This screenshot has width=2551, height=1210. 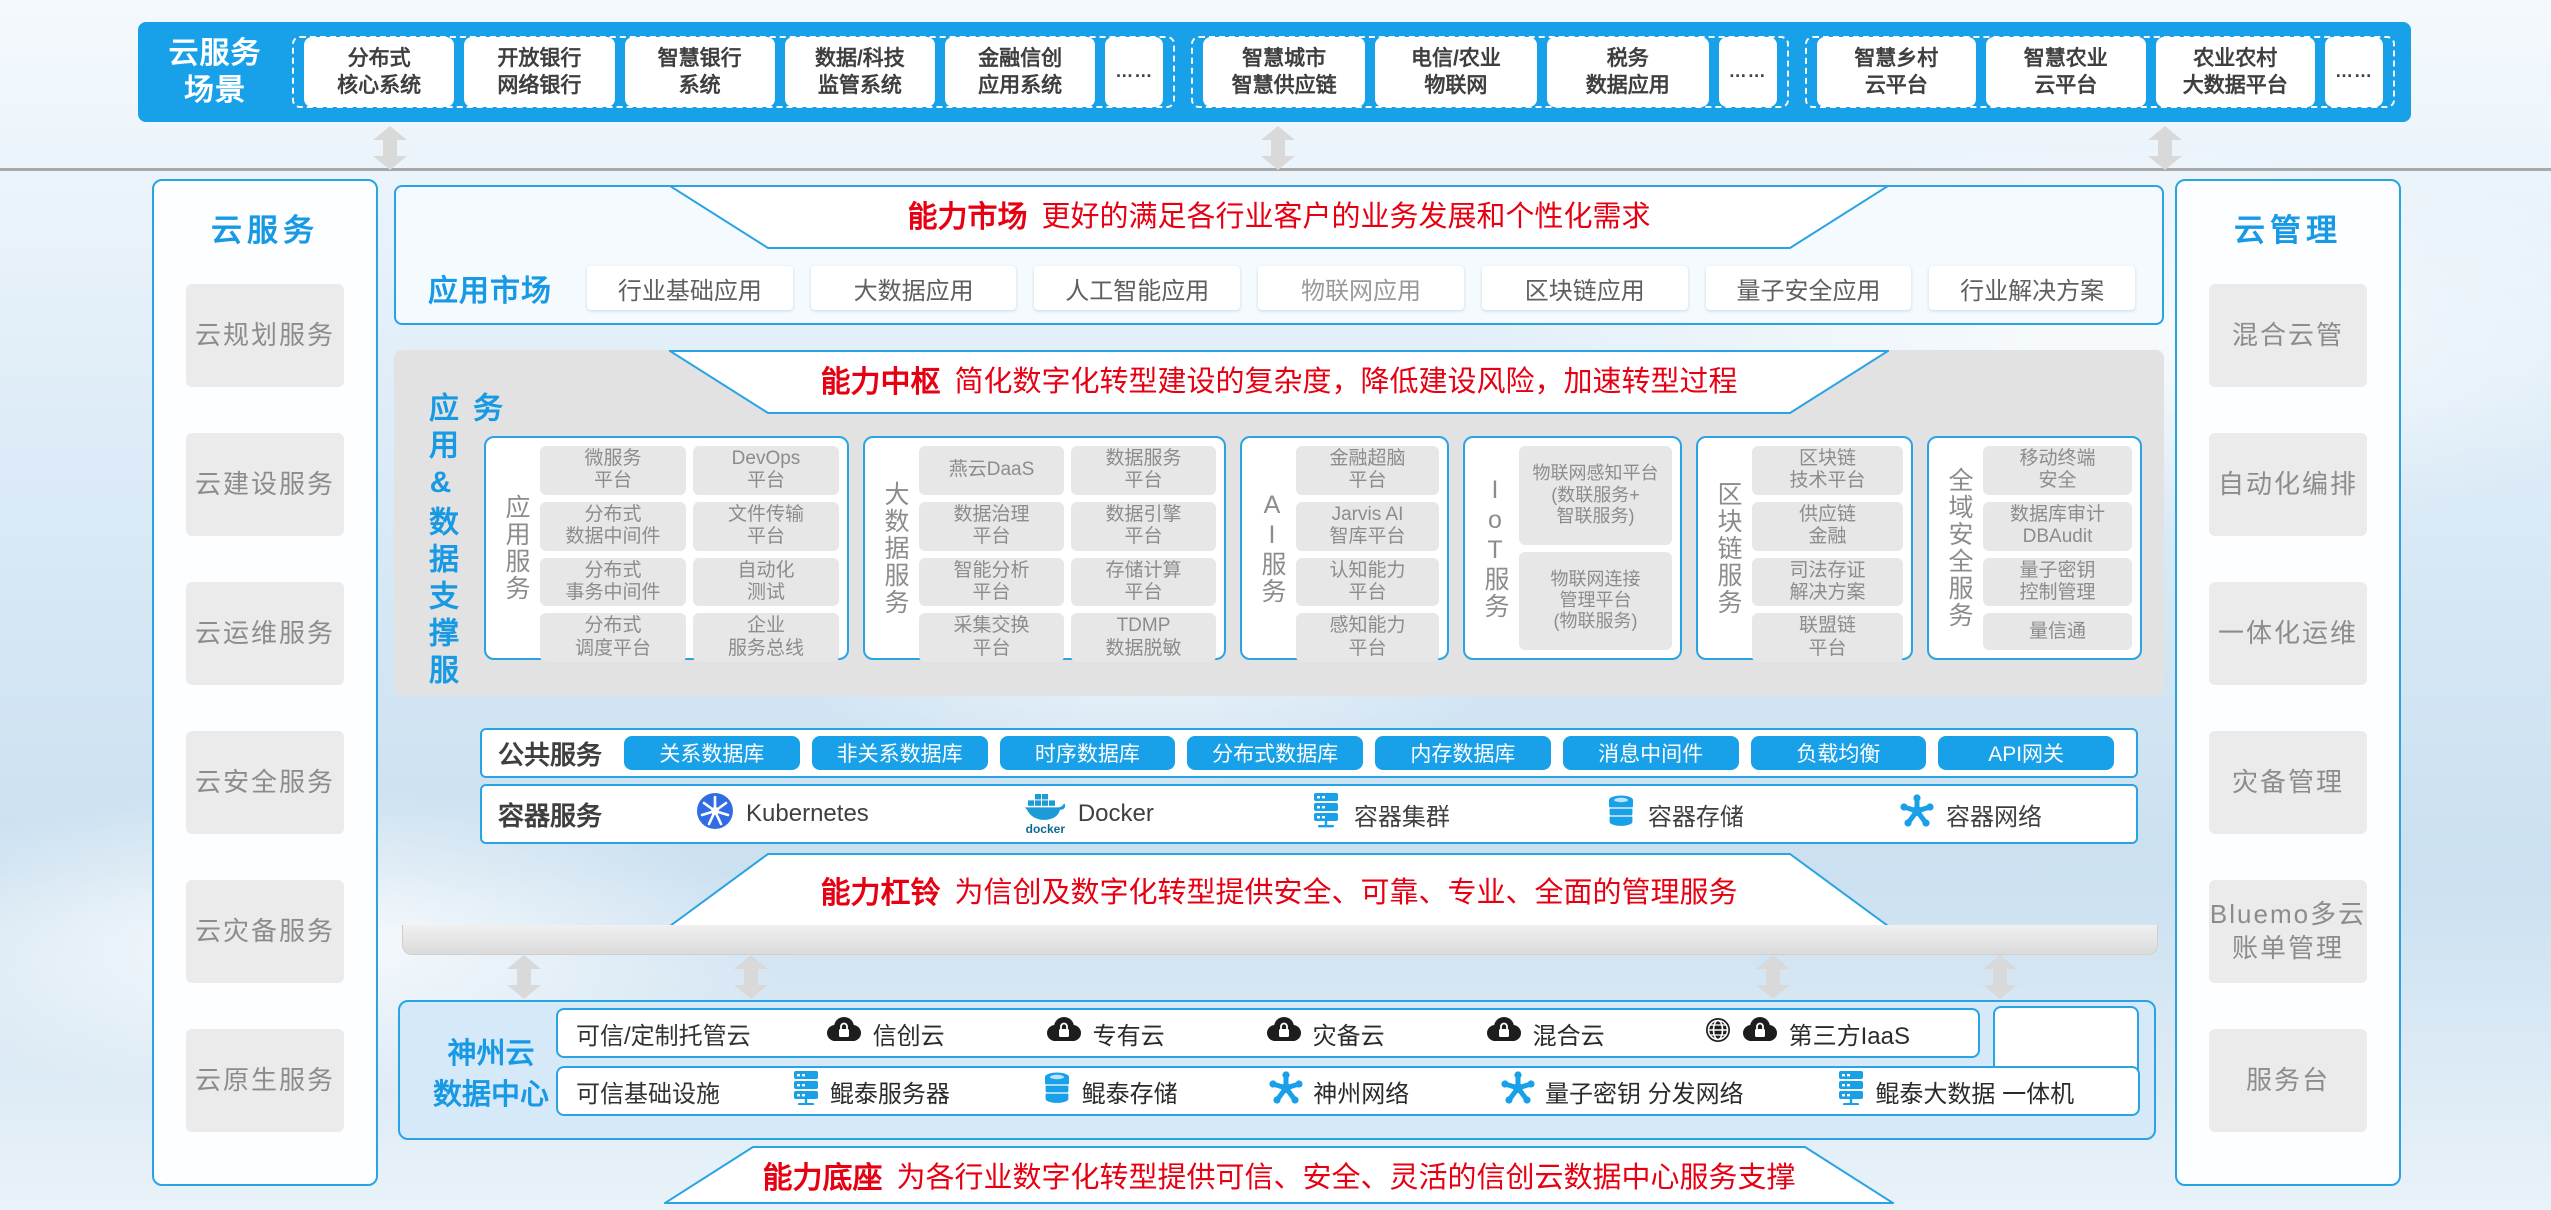 I want to click on hub-chip: 自动化 测试, so click(x=766, y=582).